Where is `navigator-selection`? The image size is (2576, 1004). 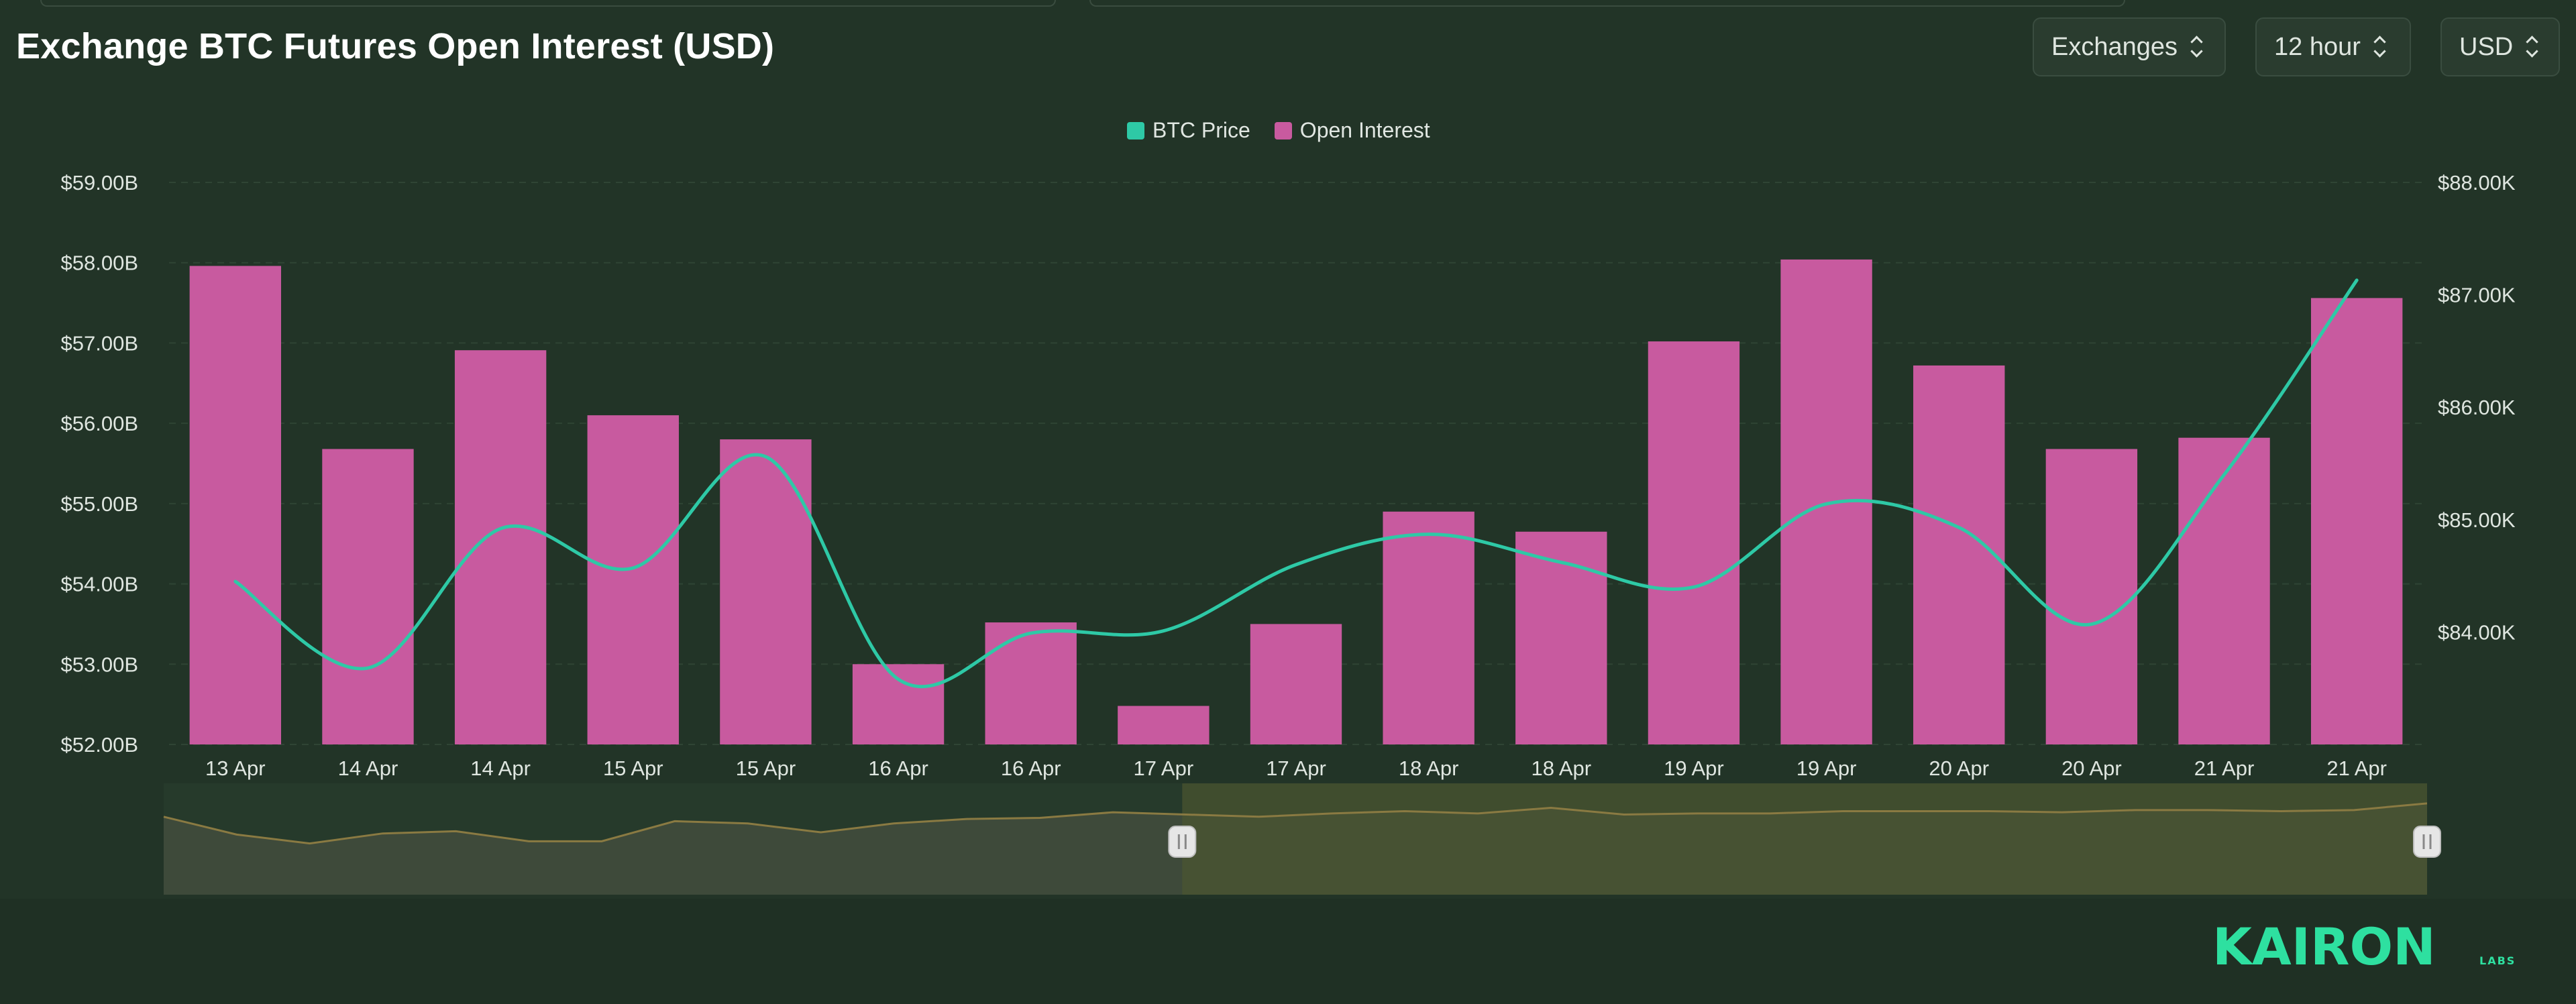
navigator-selection is located at coordinates (1804, 839).